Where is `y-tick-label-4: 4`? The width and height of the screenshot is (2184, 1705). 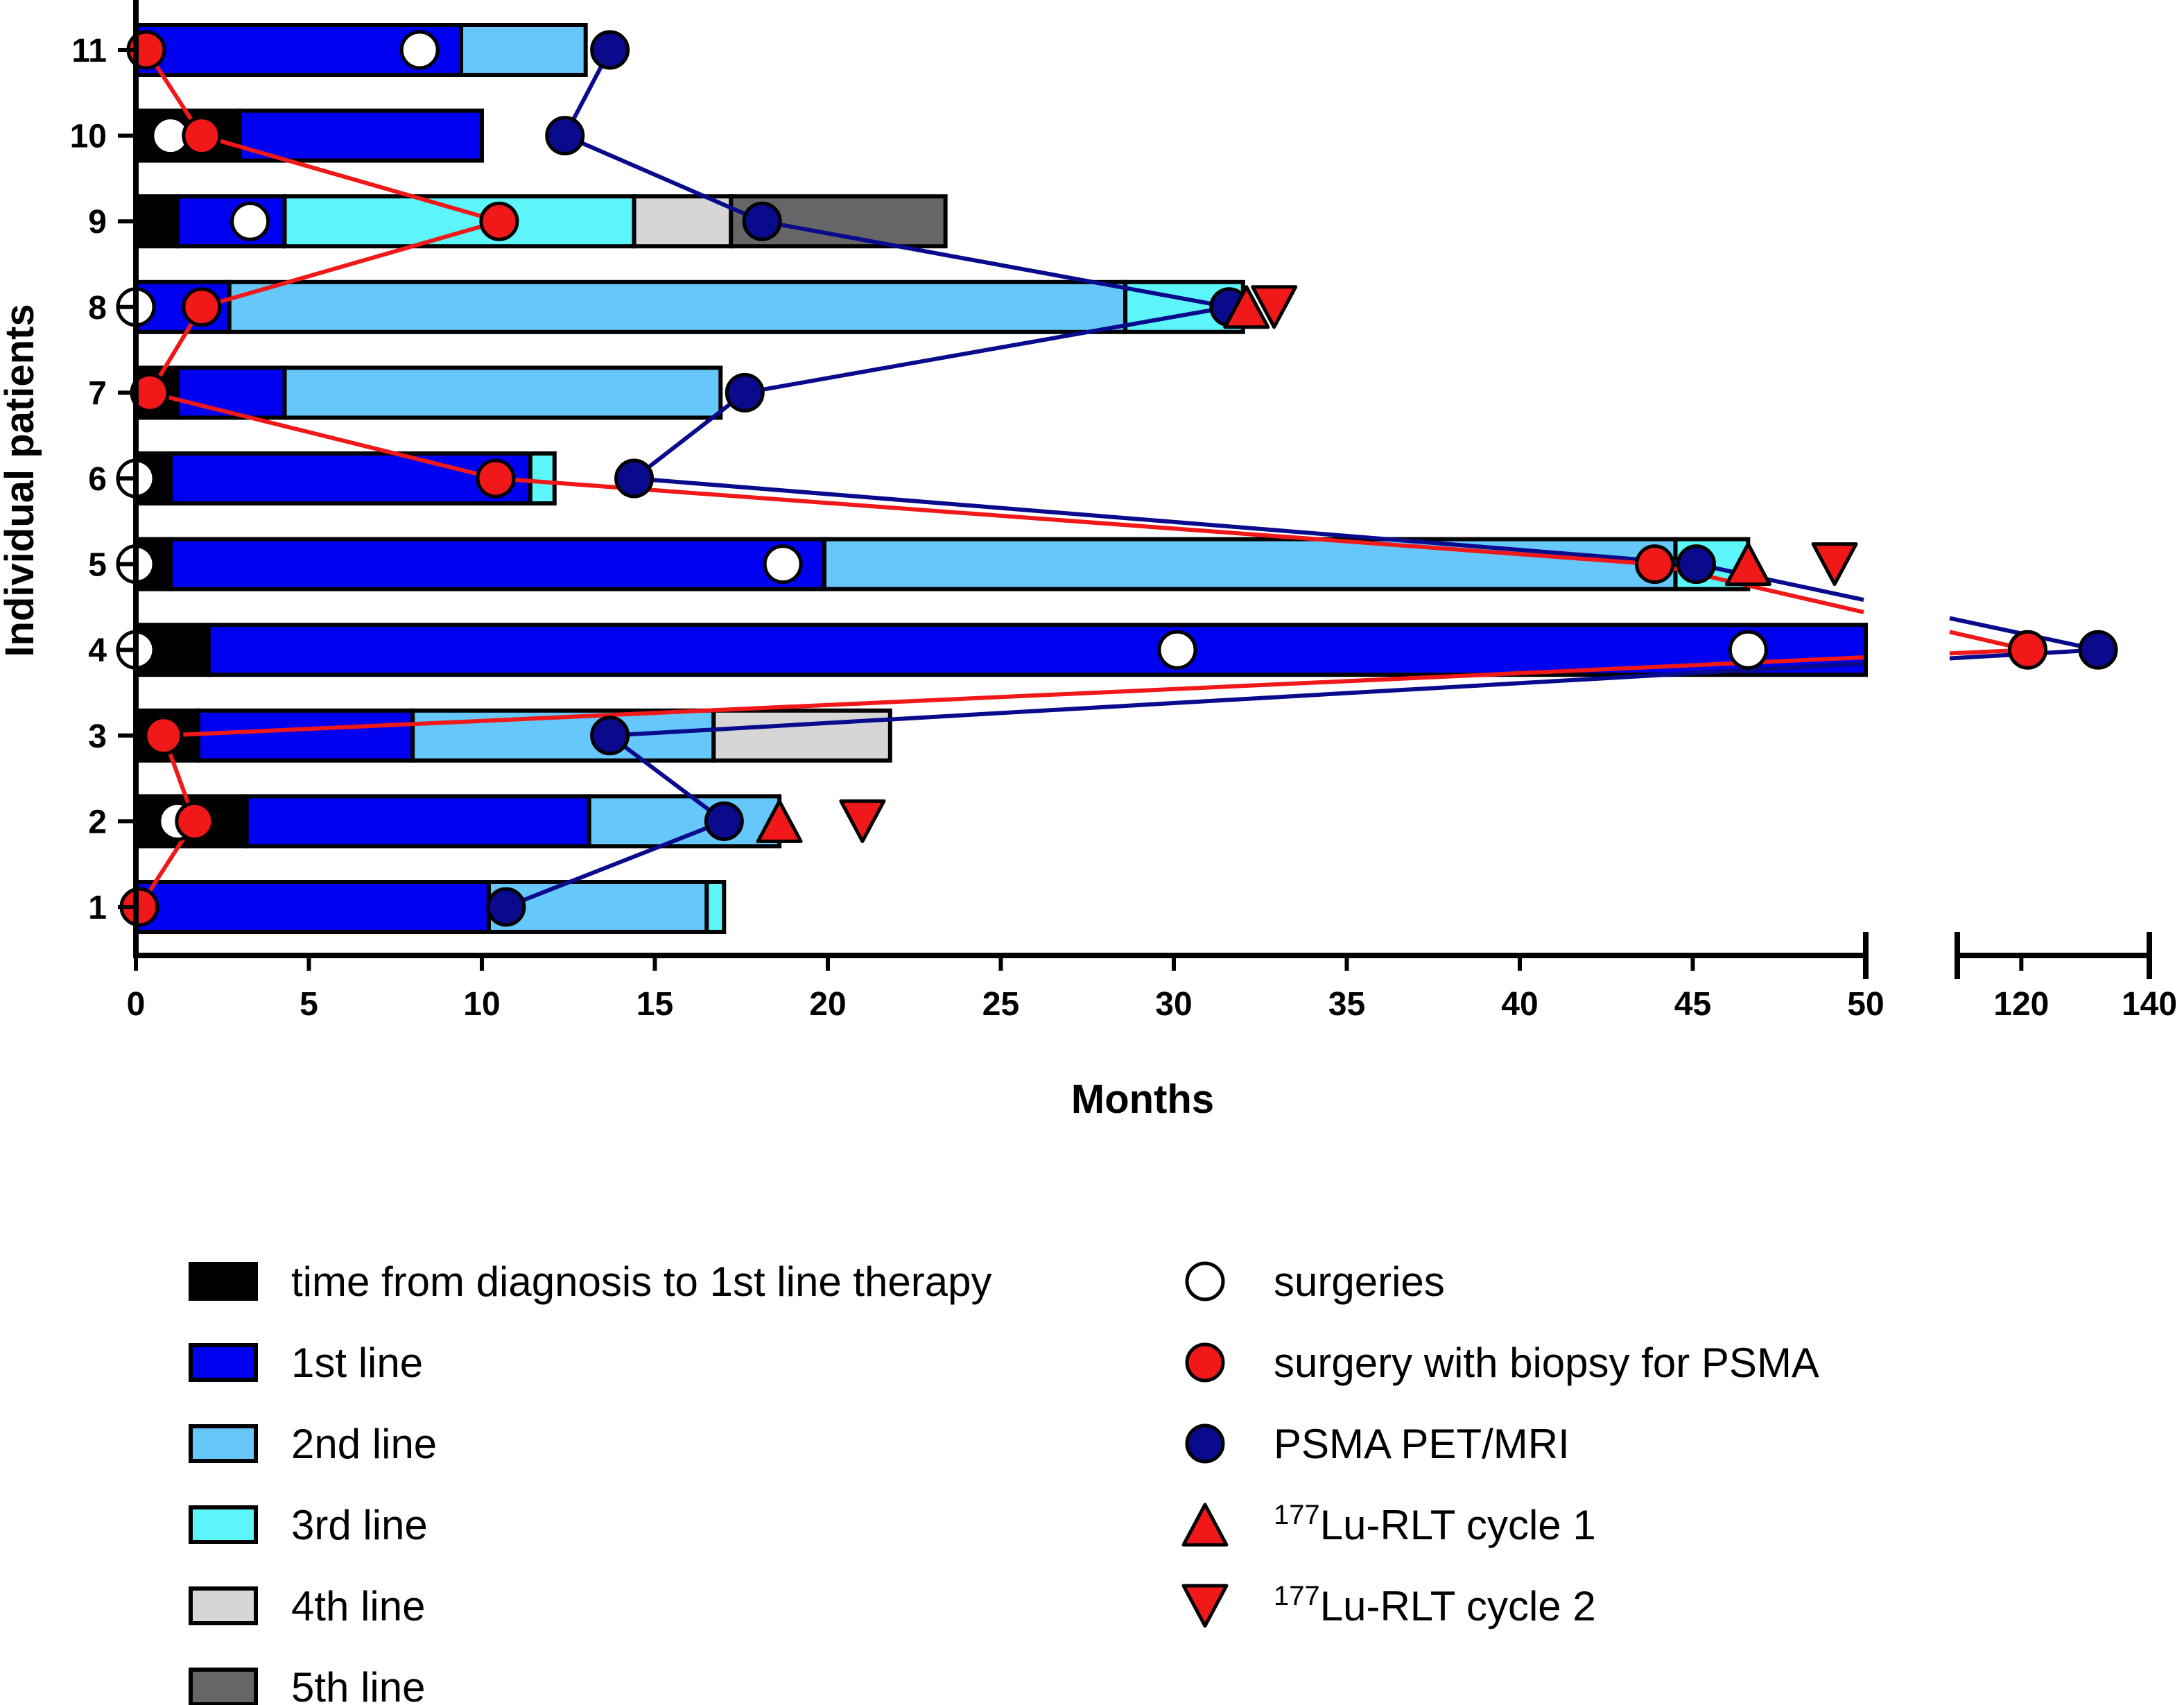
y-tick-label-4: 4 is located at coordinates (97, 650).